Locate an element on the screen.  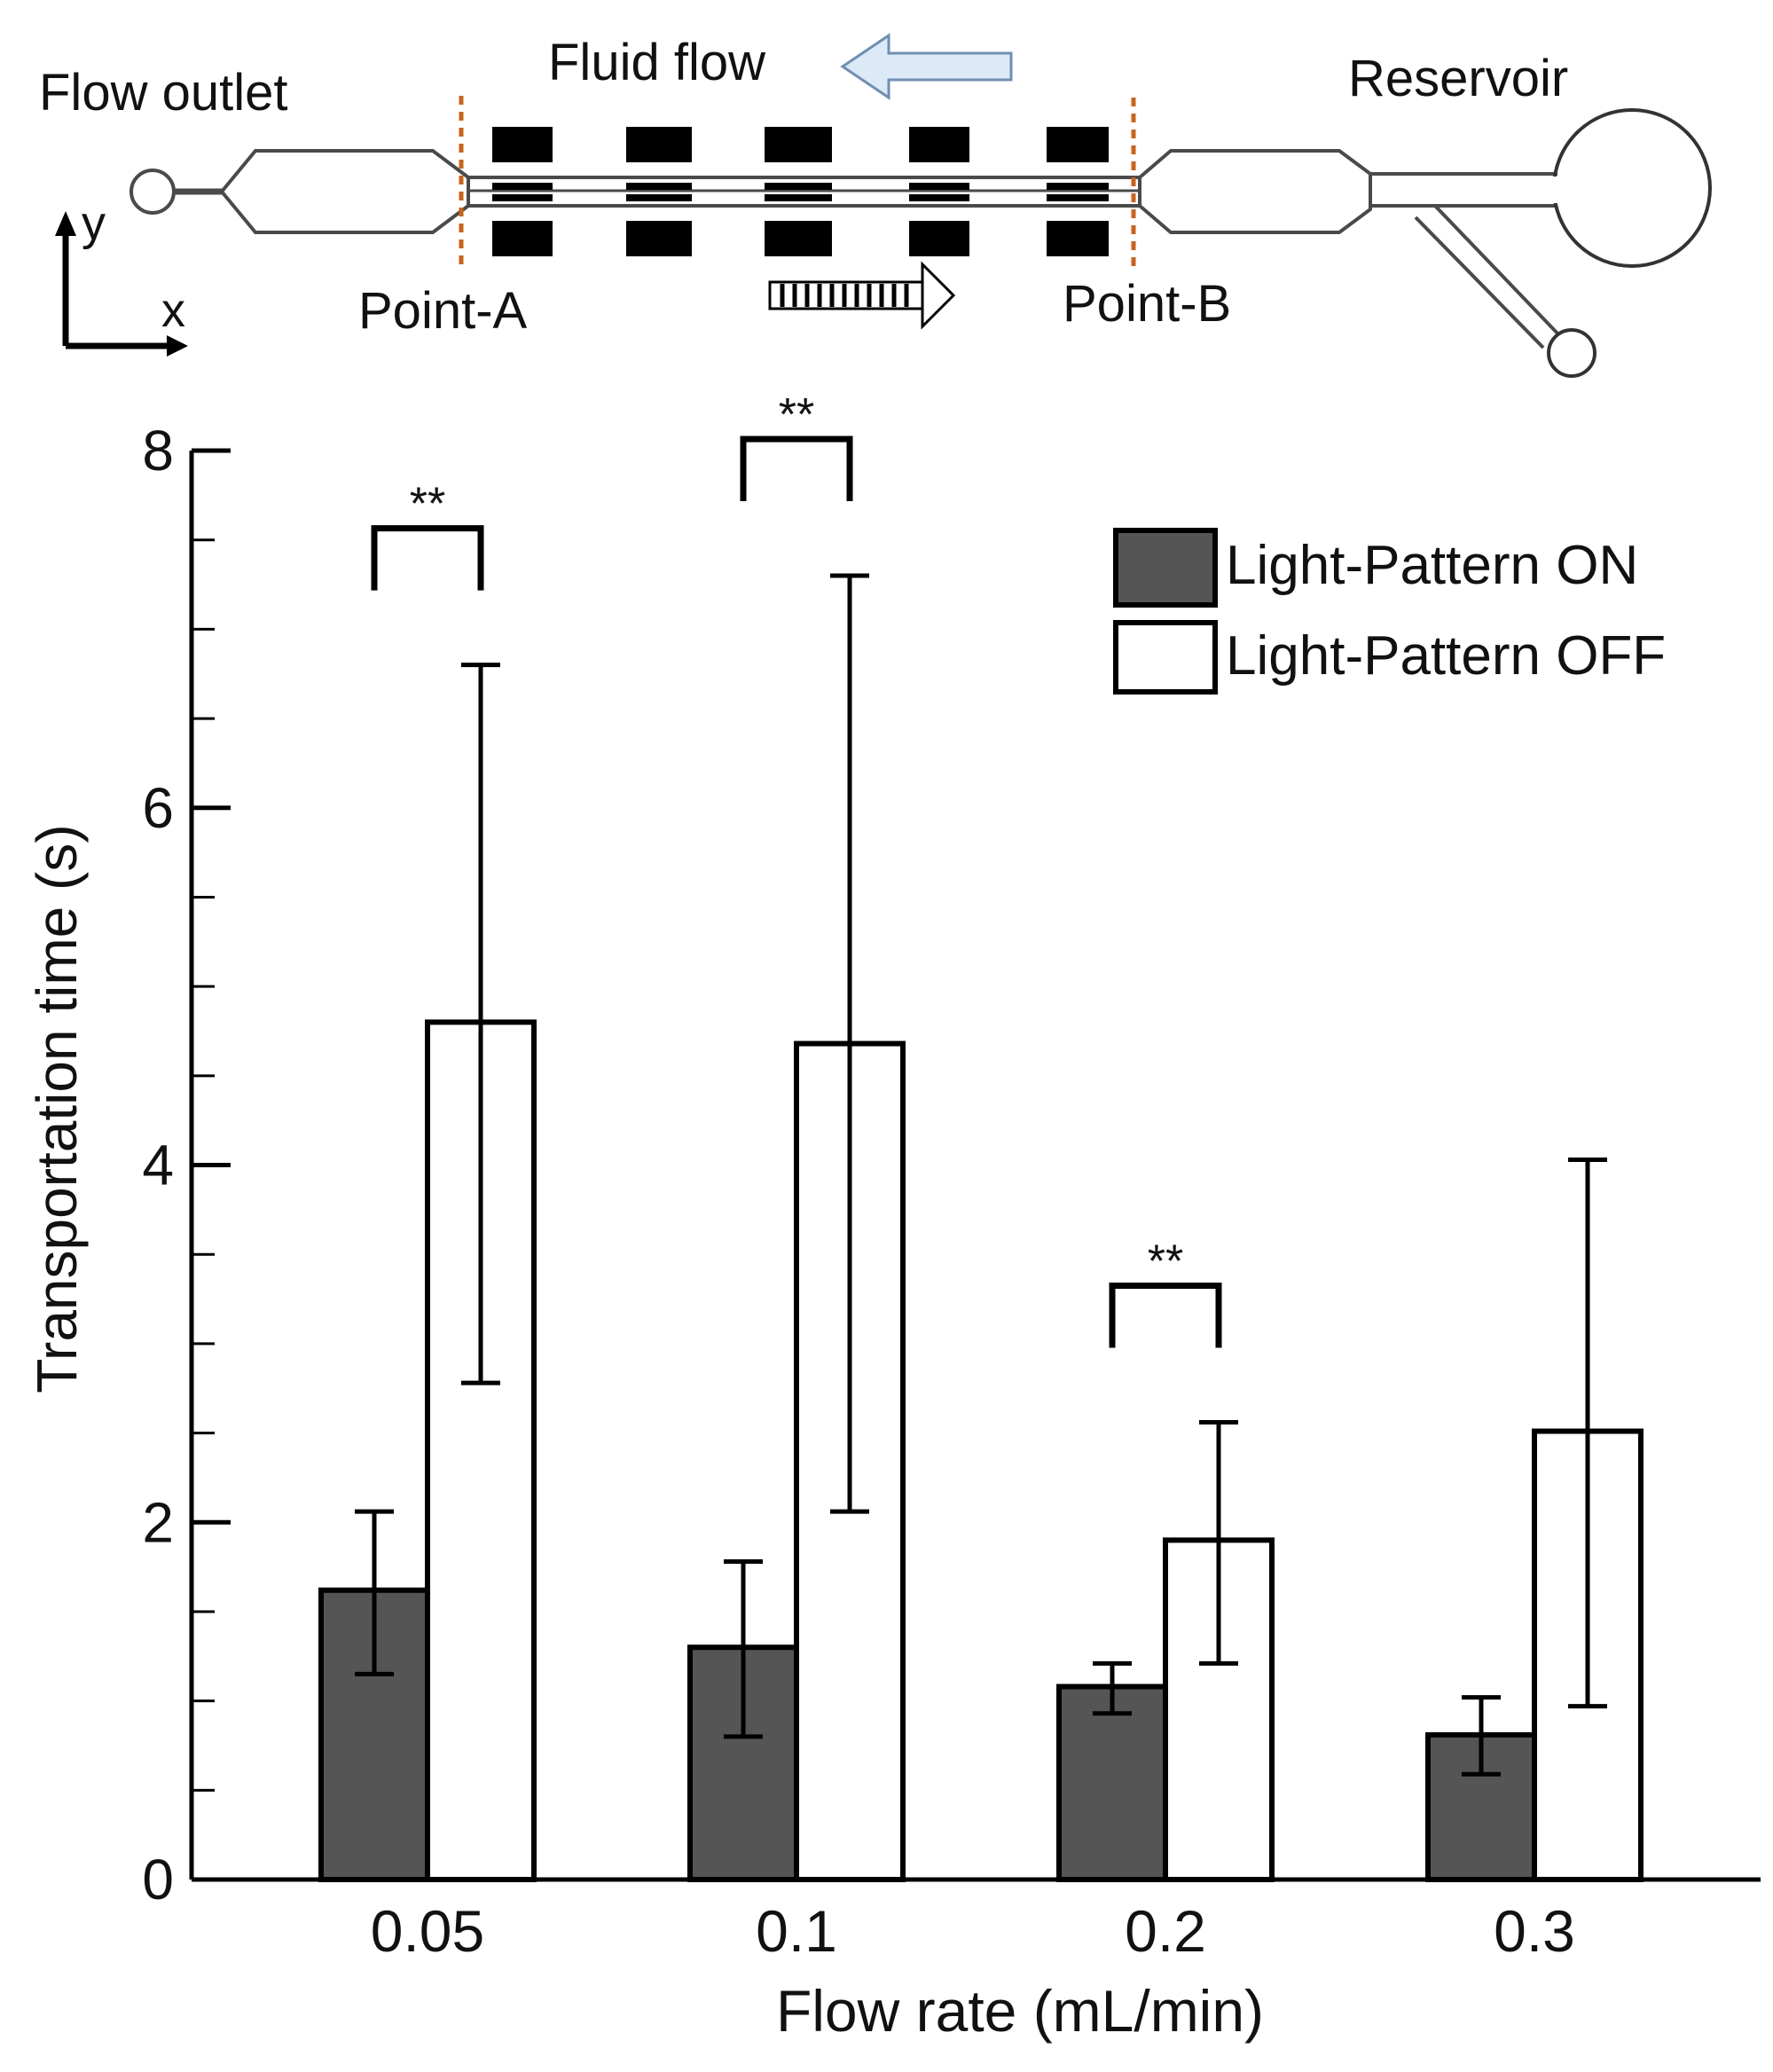
y-tick-label: 8 is located at coordinates (158, 451).